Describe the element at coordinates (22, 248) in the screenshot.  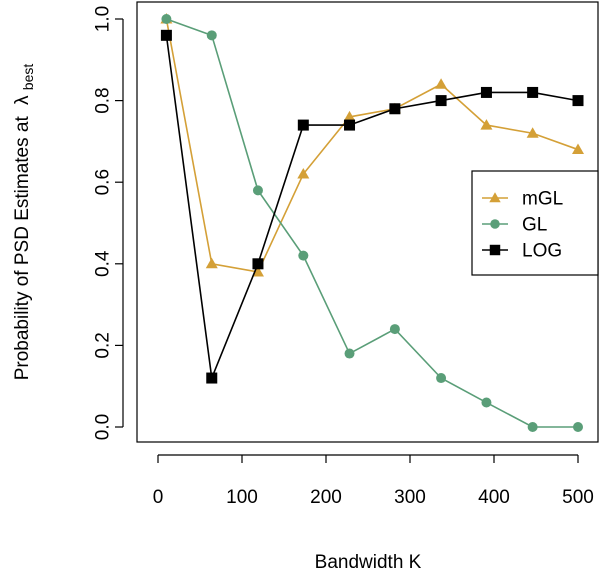
I see `y-axis-title-main: Probability of PSD Estimates at` at that location.